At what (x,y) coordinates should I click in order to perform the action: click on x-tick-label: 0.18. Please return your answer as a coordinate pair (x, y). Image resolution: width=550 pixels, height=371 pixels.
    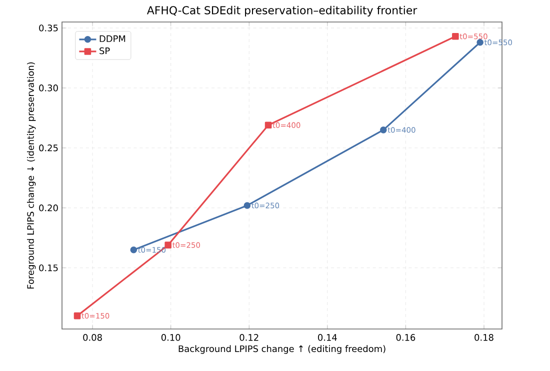
    Looking at the image, I should click on (484, 337).